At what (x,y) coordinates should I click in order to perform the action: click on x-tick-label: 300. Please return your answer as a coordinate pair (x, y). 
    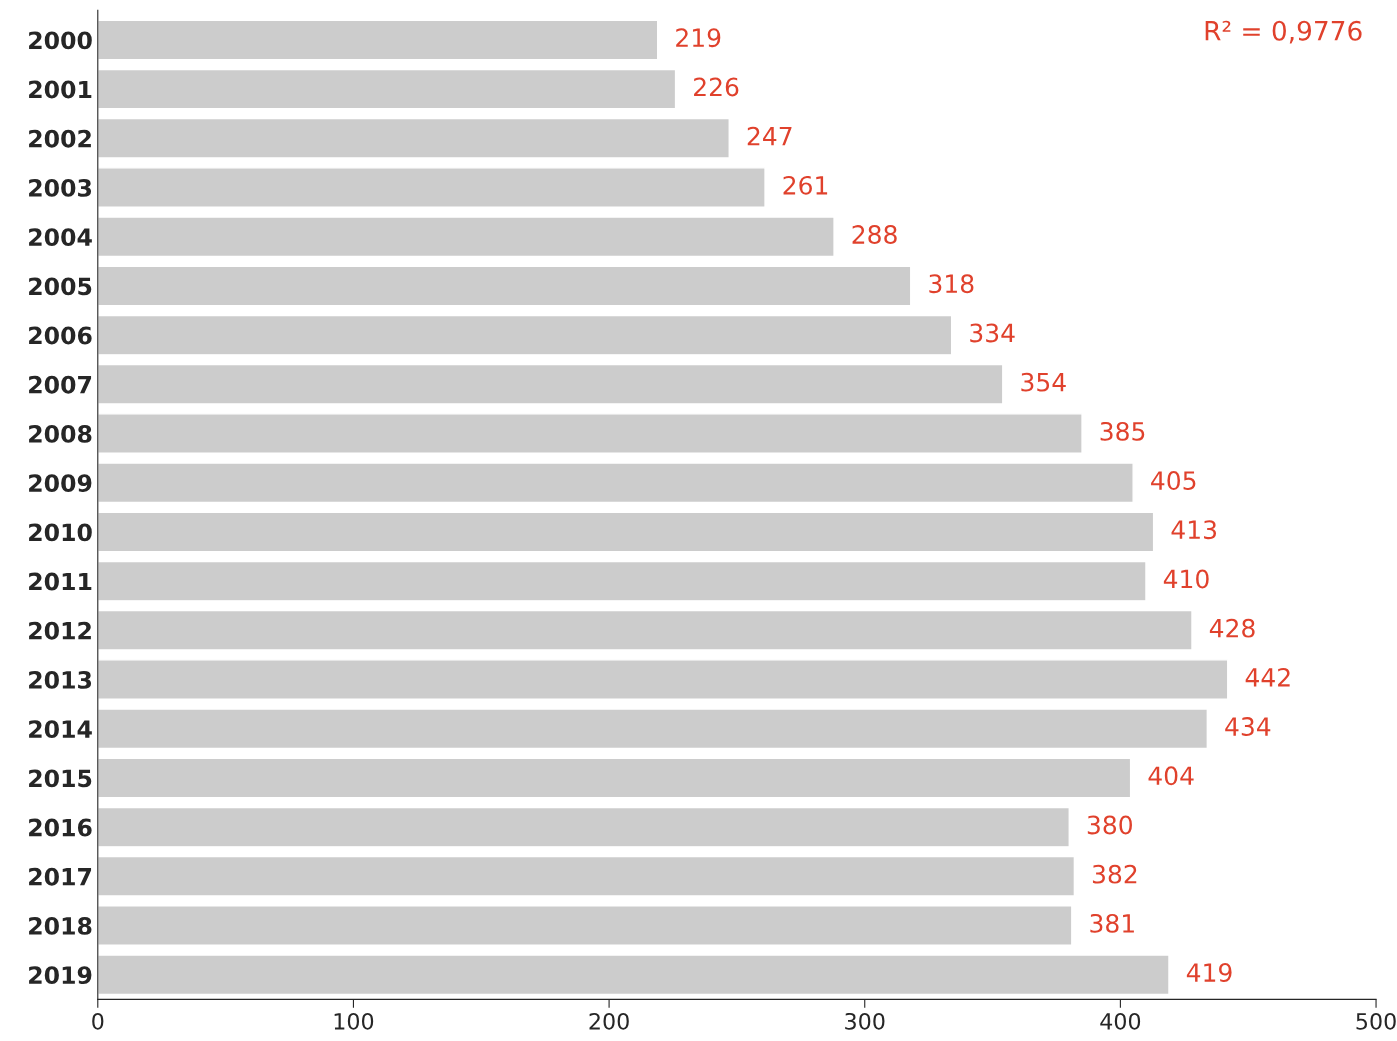
    Looking at the image, I should click on (865, 1021).